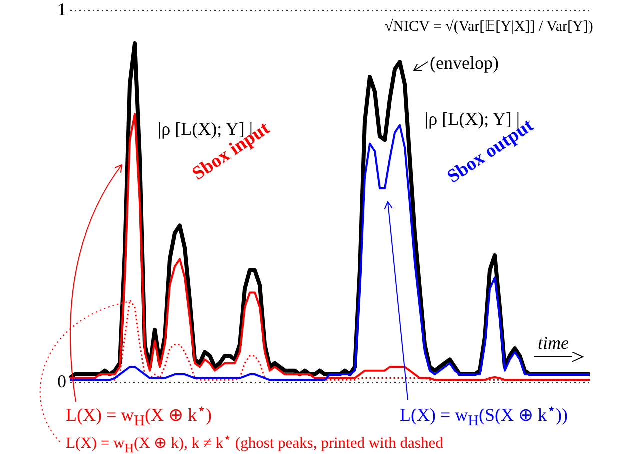  What do you see at coordinates (255, 442) in the screenshot?
I see `text: L(X) = w$_{H}$(X ⊕ k), k ≠ k$^{⋆}$ (ghost peaks, printed with dashed` at bounding box center [255, 442].